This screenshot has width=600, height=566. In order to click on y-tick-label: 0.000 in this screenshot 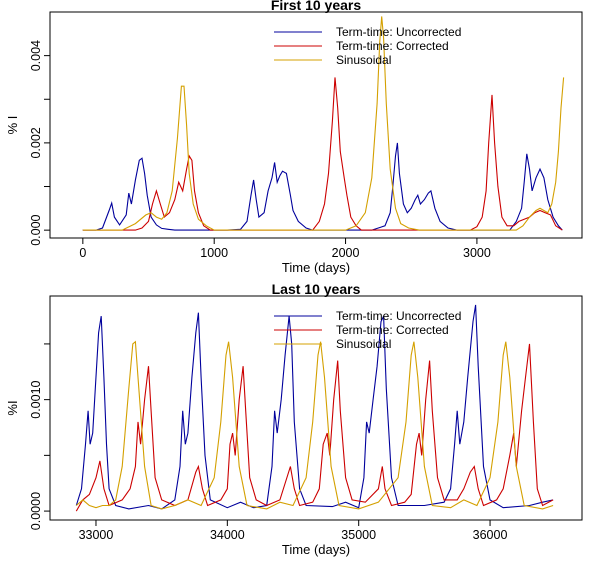, I will do `click(36, 229)`.